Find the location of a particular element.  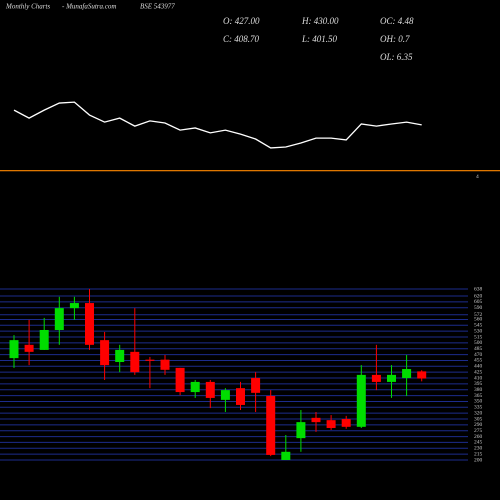

y-tick-label: 572 is located at coordinates (478, 315).